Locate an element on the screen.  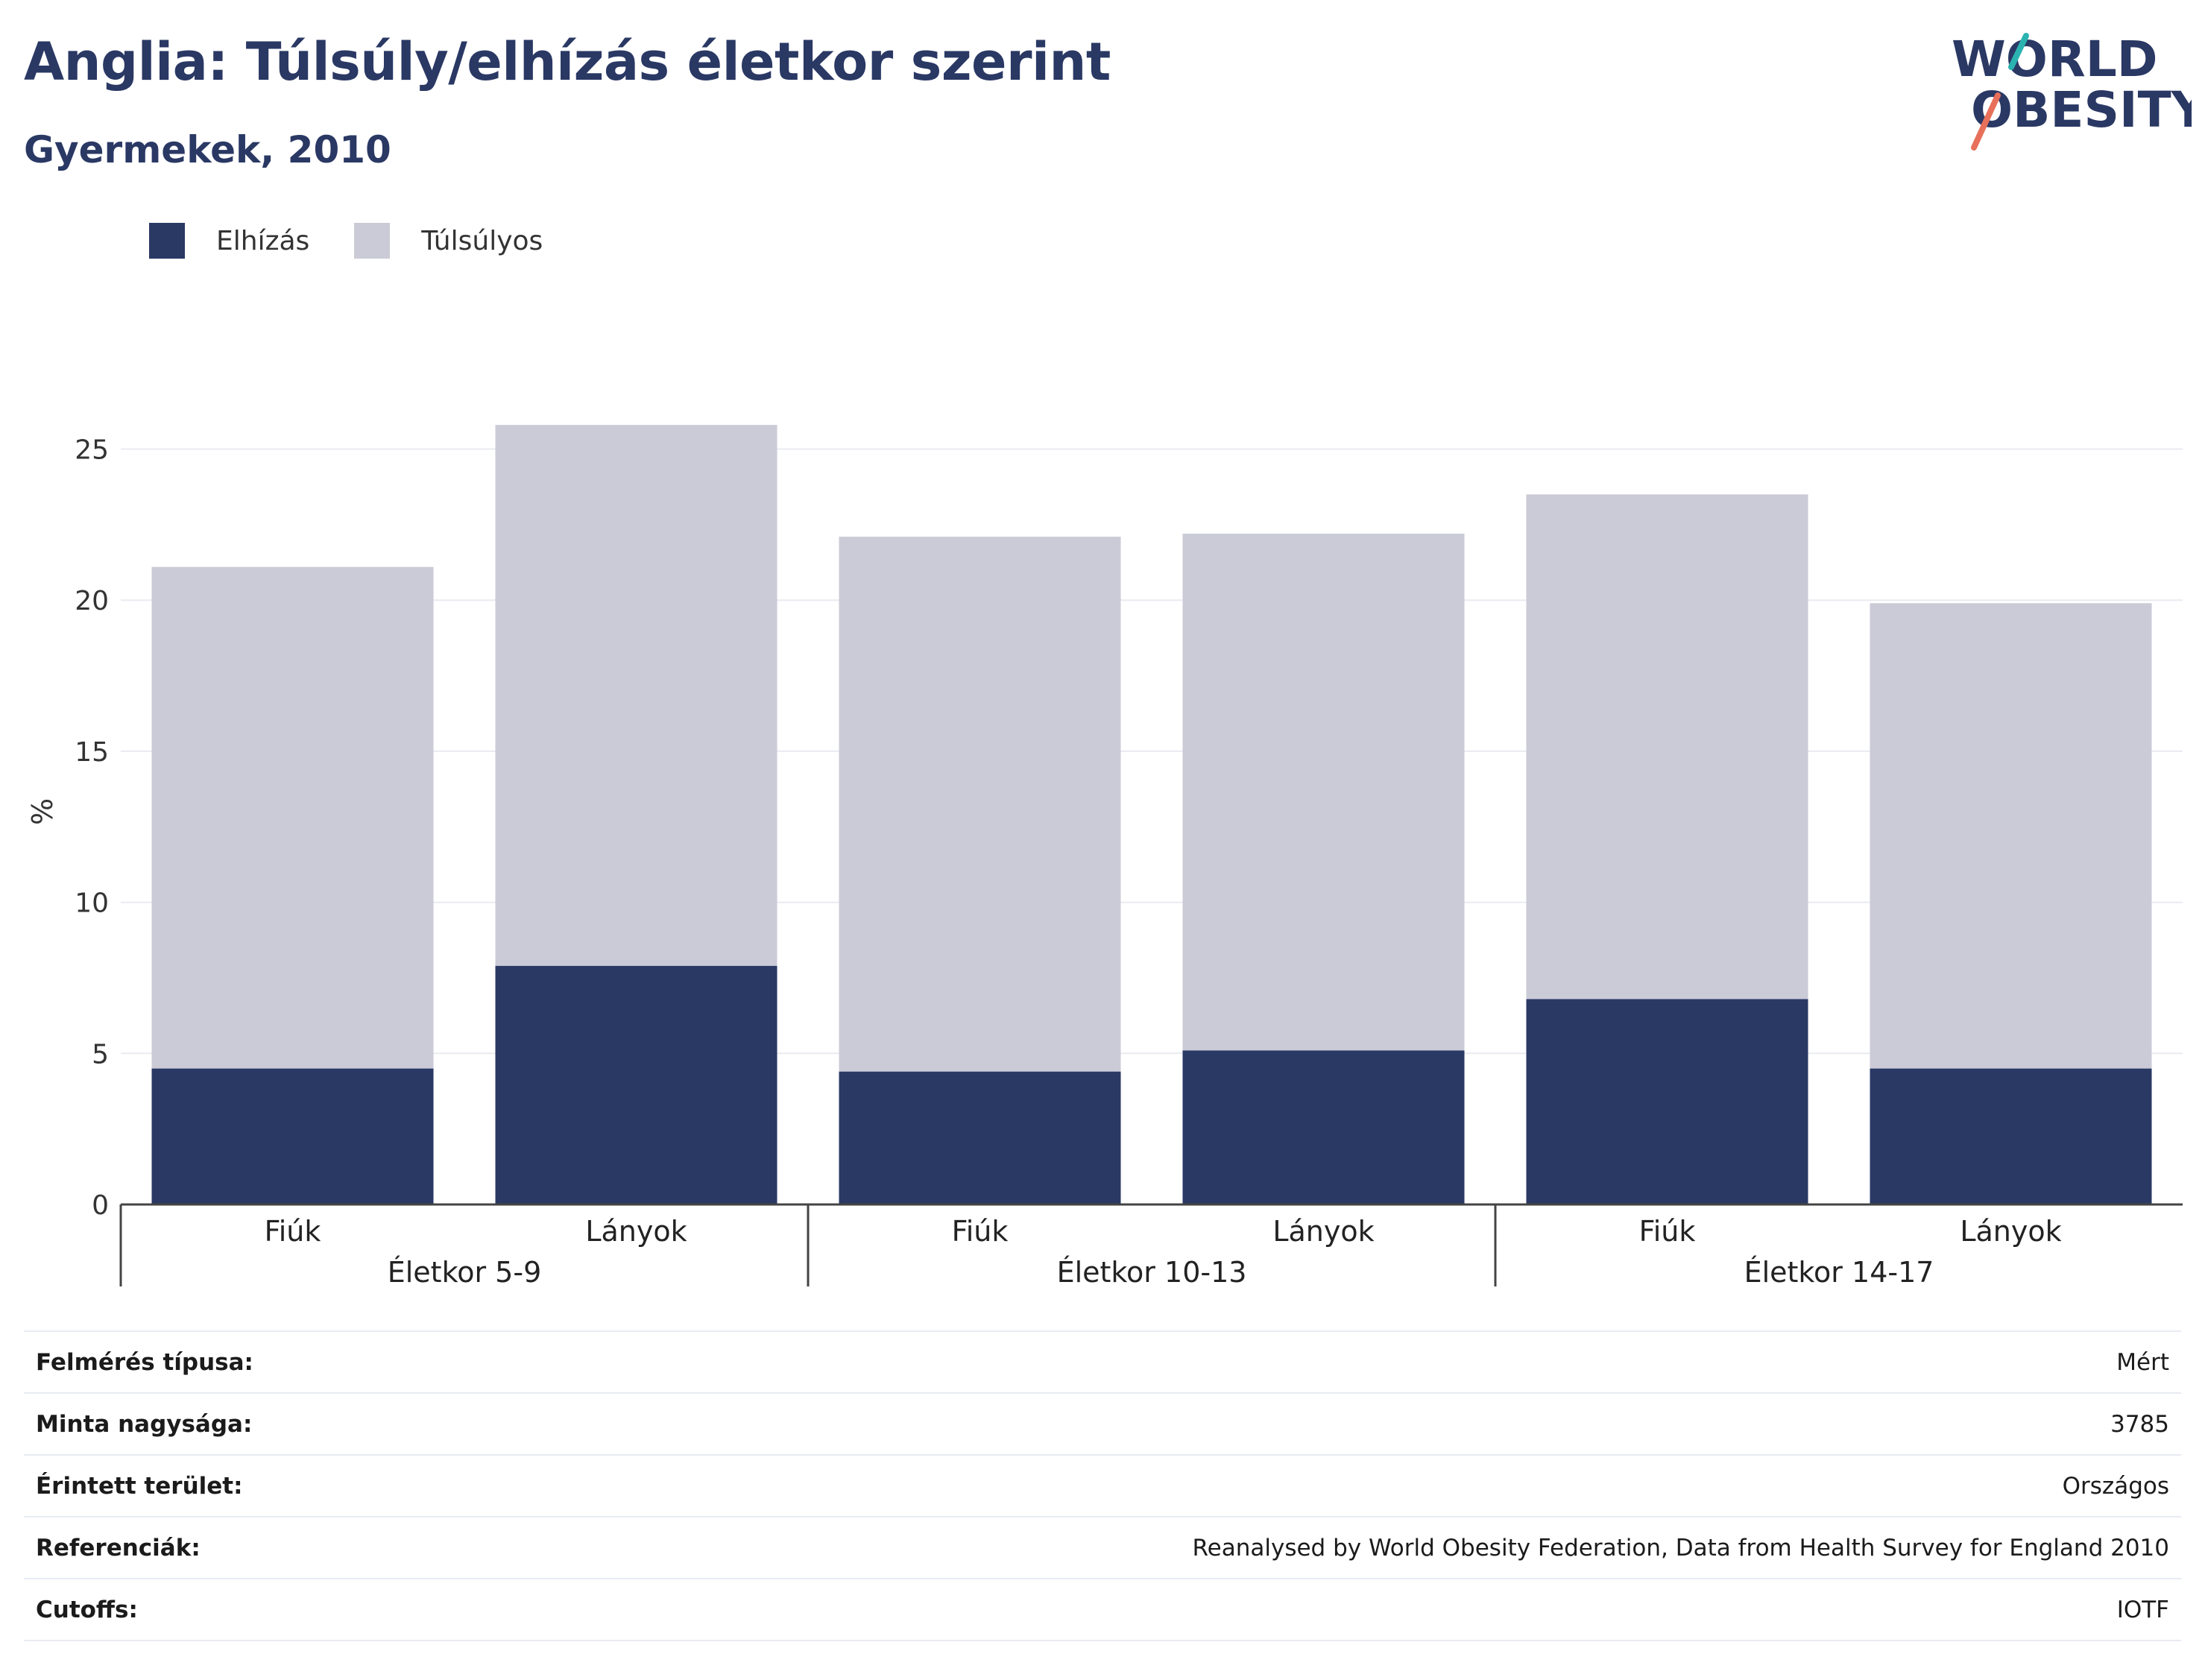
group-label: Életkor 5-9 is located at coordinates (465, 1272).